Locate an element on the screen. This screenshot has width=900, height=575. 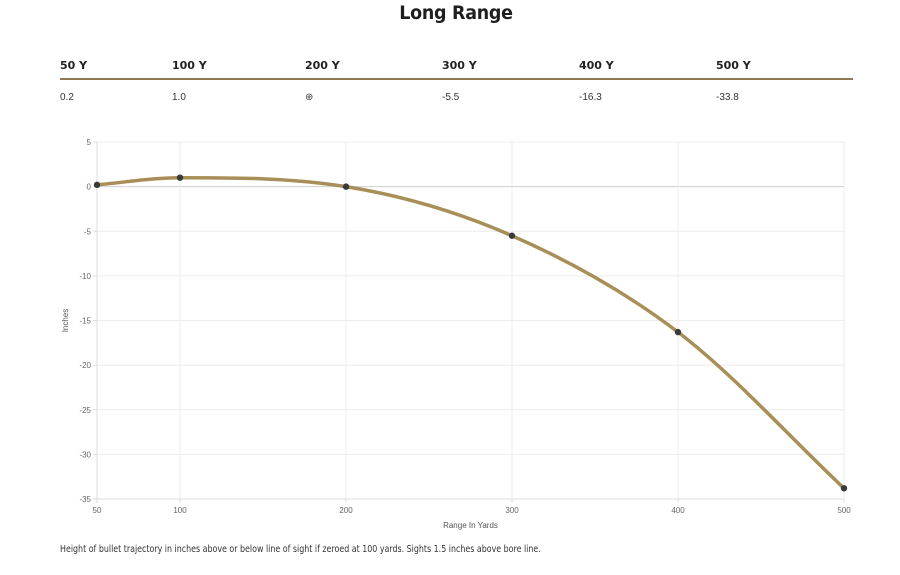
header-500y: 500 Y is located at coordinates (733, 65).